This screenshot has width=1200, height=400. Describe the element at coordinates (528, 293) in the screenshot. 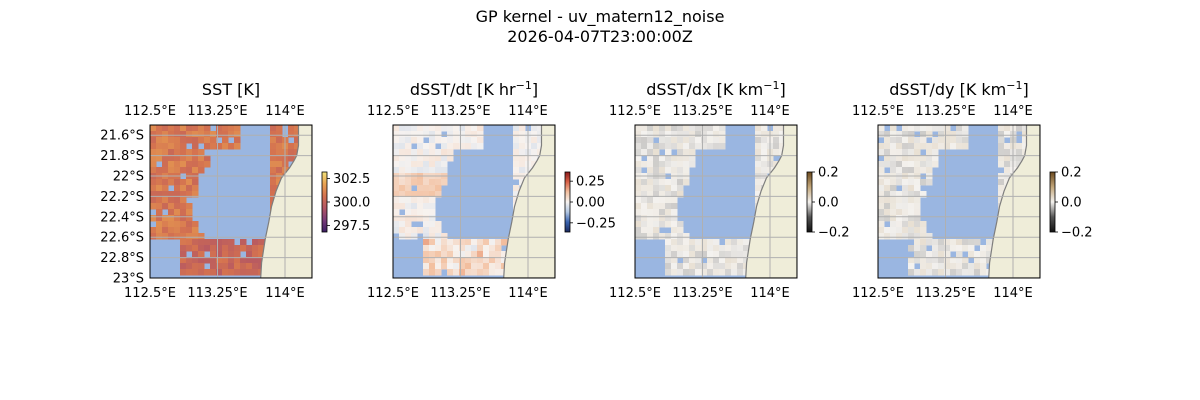

I see `xtick-label-bottom: 114°E` at that location.